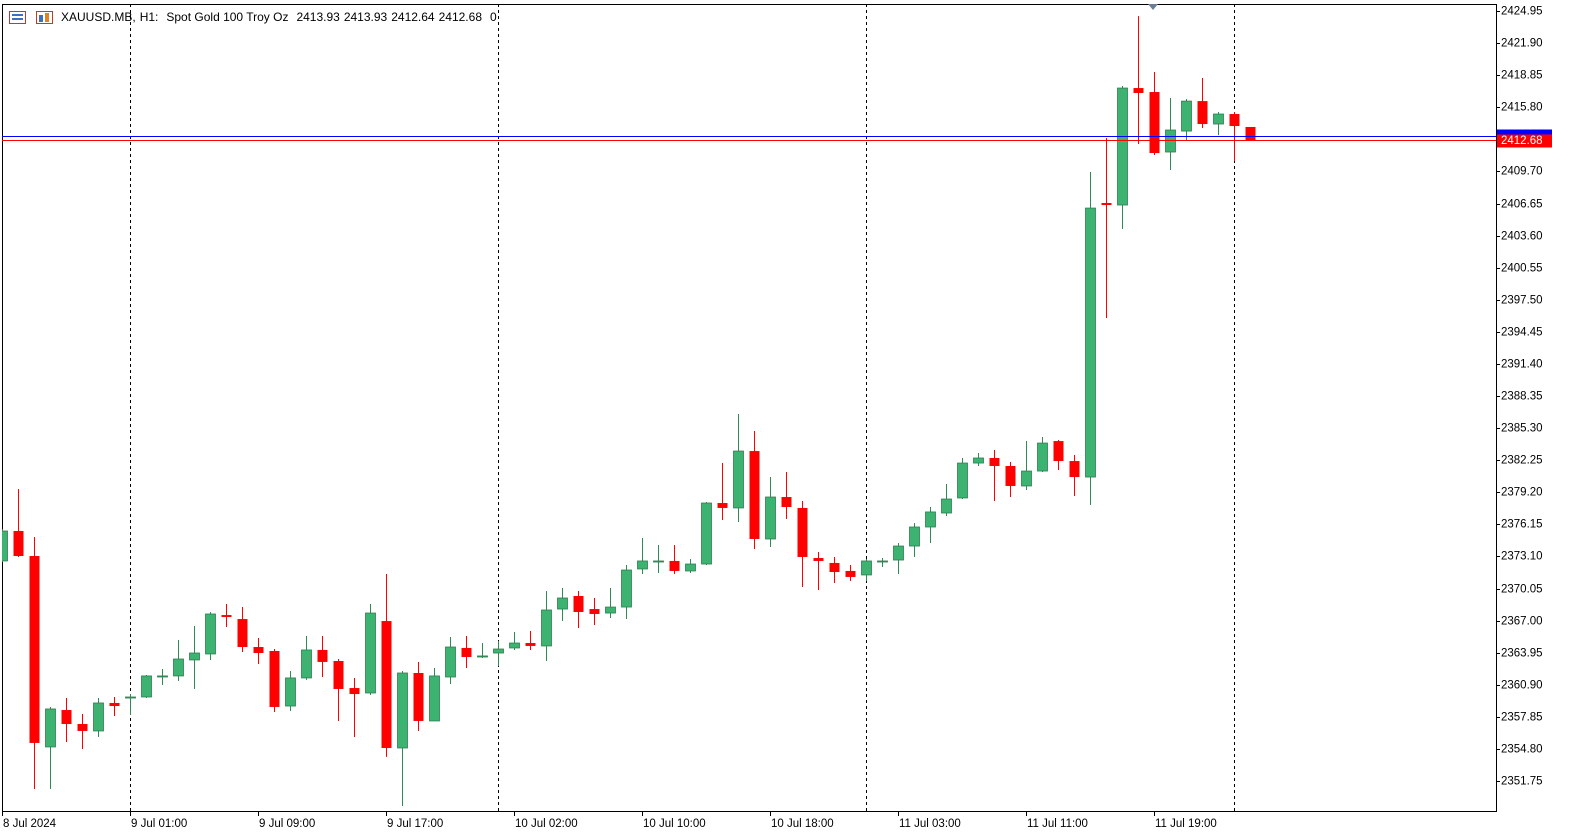 This screenshot has height=836, width=1570. Describe the element at coordinates (287, 824) in the screenshot. I see `x-tick-label: 9 Jul 09:00` at that location.